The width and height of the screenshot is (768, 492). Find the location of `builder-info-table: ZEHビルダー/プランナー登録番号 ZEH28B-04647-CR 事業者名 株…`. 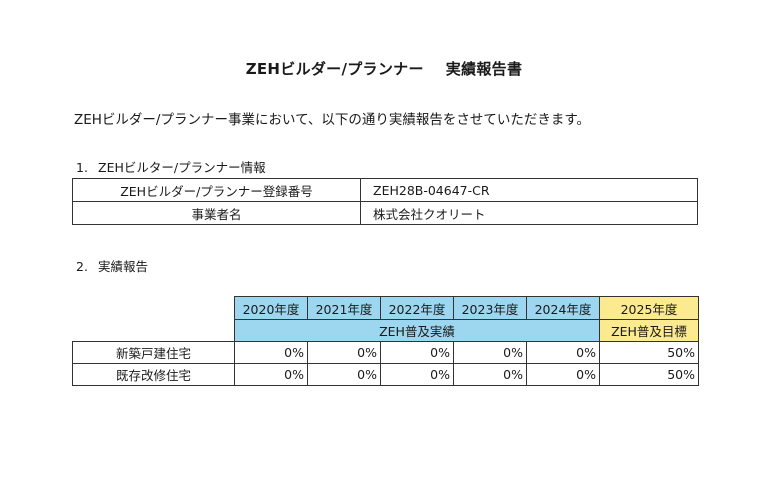

builder-info-table: ZEHビルダー/プランナー登録番号 ZEH28B-04647-CR 事業者名 株… is located at coordinates (385, 201).